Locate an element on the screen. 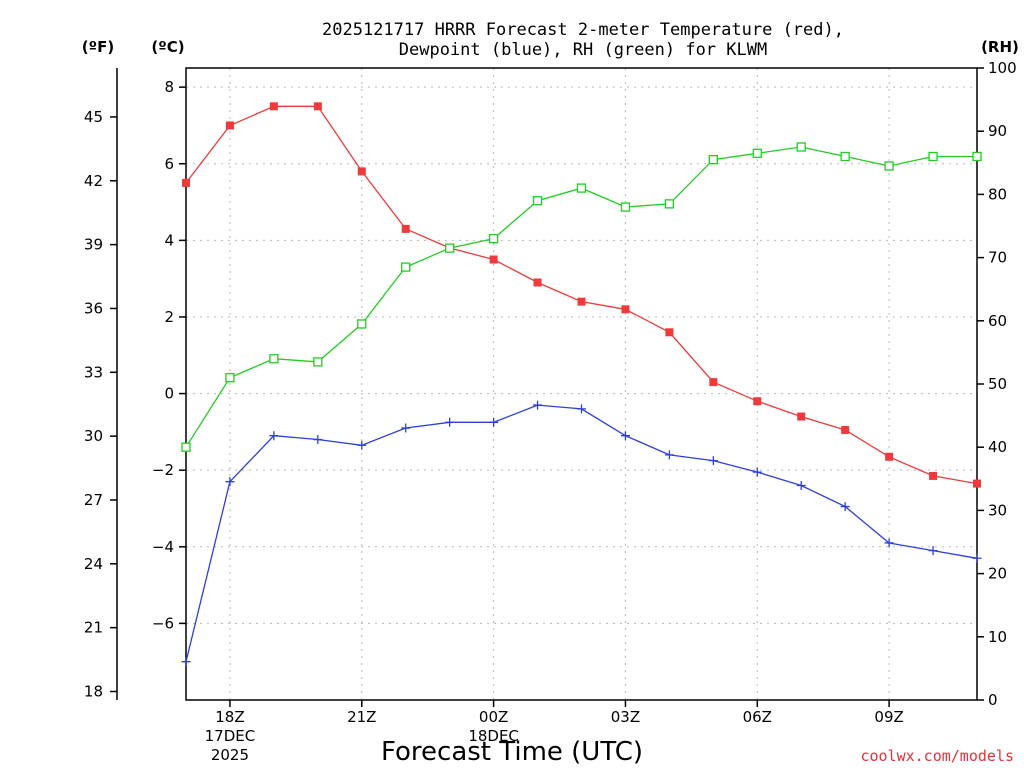 Image resolution: width=1024 pixels, height=768 pixels. rh-tick-label: 20 is located at coordinates (997, 574).